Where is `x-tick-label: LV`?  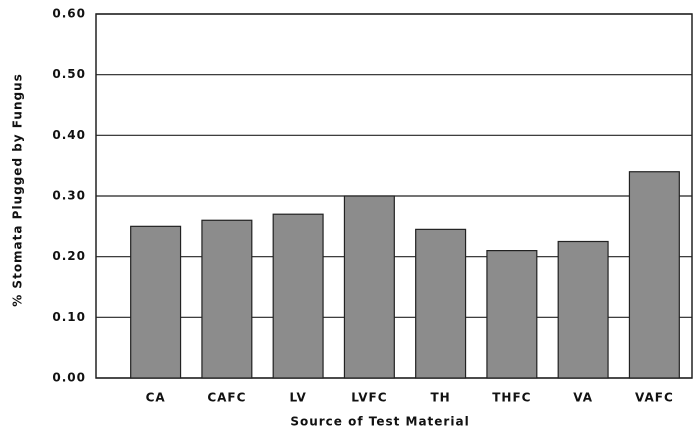 x-tick-label: LV is located at coordinates (297, 398).